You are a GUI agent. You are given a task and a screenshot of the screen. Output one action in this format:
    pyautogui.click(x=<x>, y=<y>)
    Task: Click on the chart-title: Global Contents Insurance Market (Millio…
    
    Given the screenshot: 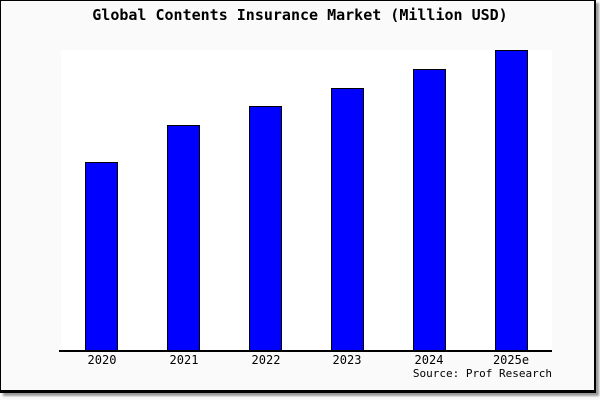 What is the action you would take?
    pyautogui.click(x=300, y=15)
    